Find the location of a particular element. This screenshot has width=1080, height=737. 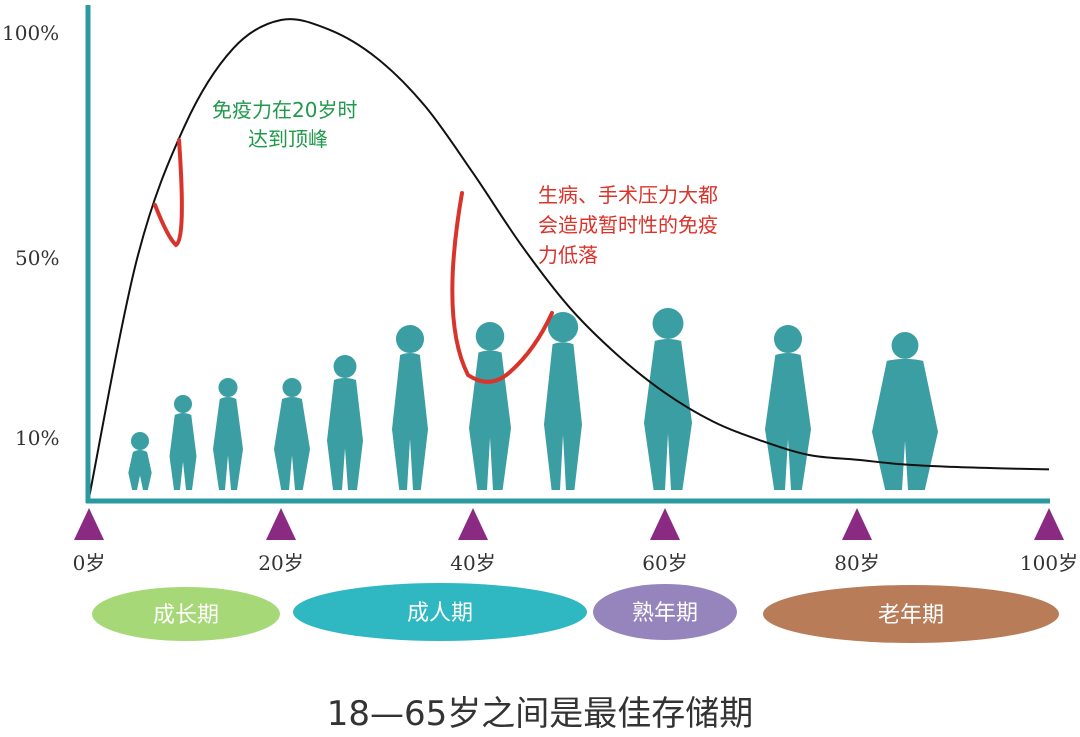

x-tick-label: 40岁 is located at coordinates (472, 563).